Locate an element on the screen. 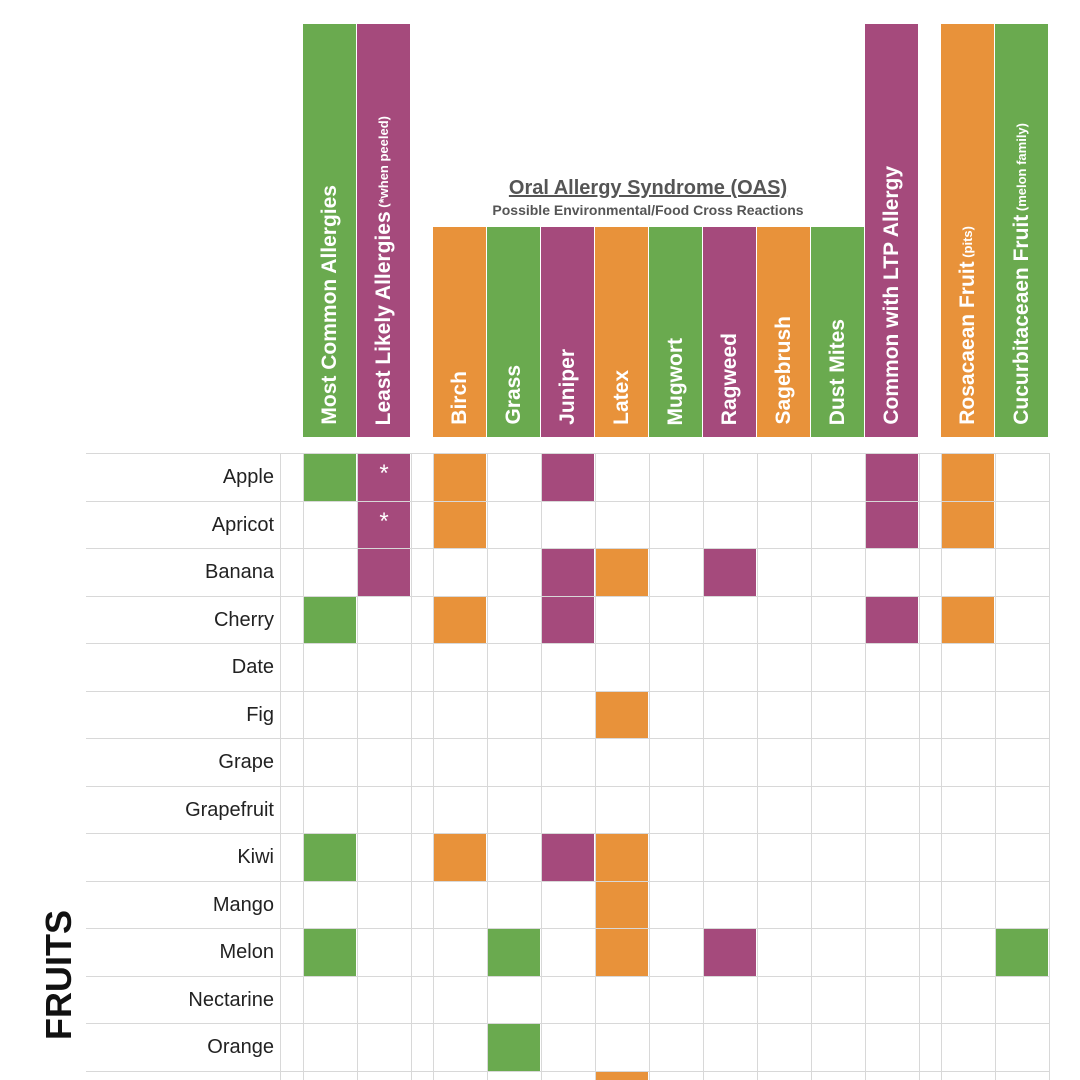 This screenshot has height=1080, width=1080. row-label: Melon is located at coordinates (246, 952).